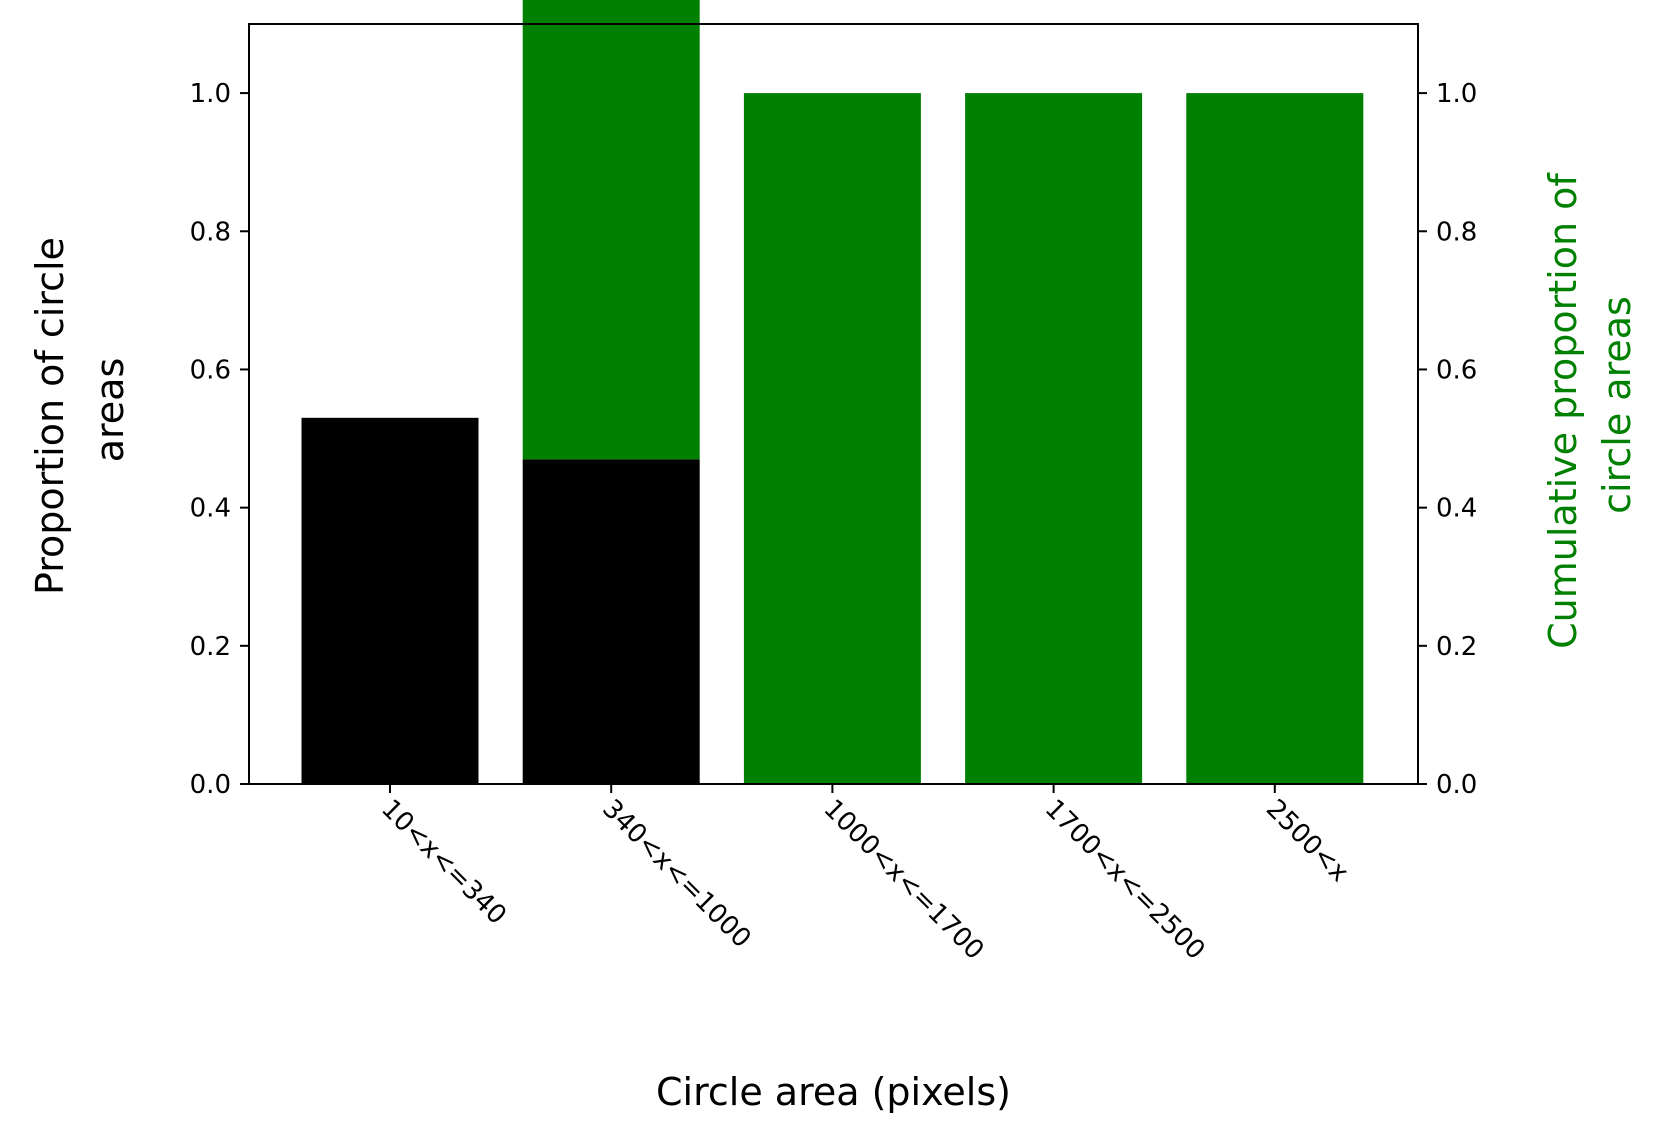 The height and width of the screenshot is (1139, 1656). I want to click on right-y-tick-label: 0.0, so click(1456, 785).